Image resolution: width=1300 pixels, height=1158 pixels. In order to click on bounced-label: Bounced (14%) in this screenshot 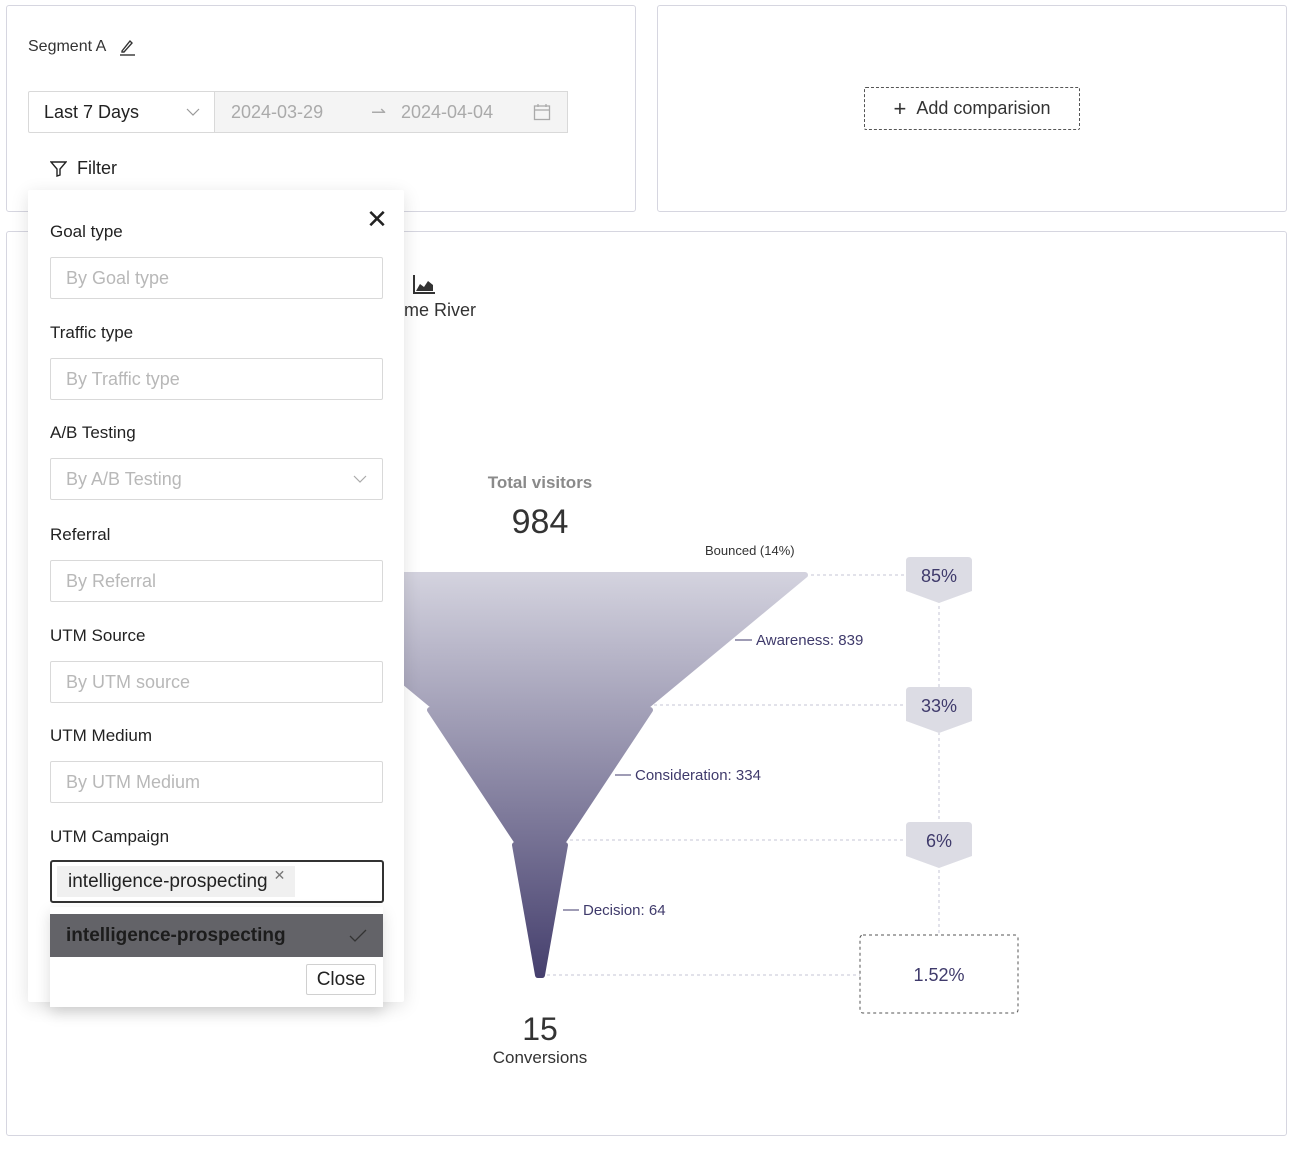, I will do `click(750, 550)`.